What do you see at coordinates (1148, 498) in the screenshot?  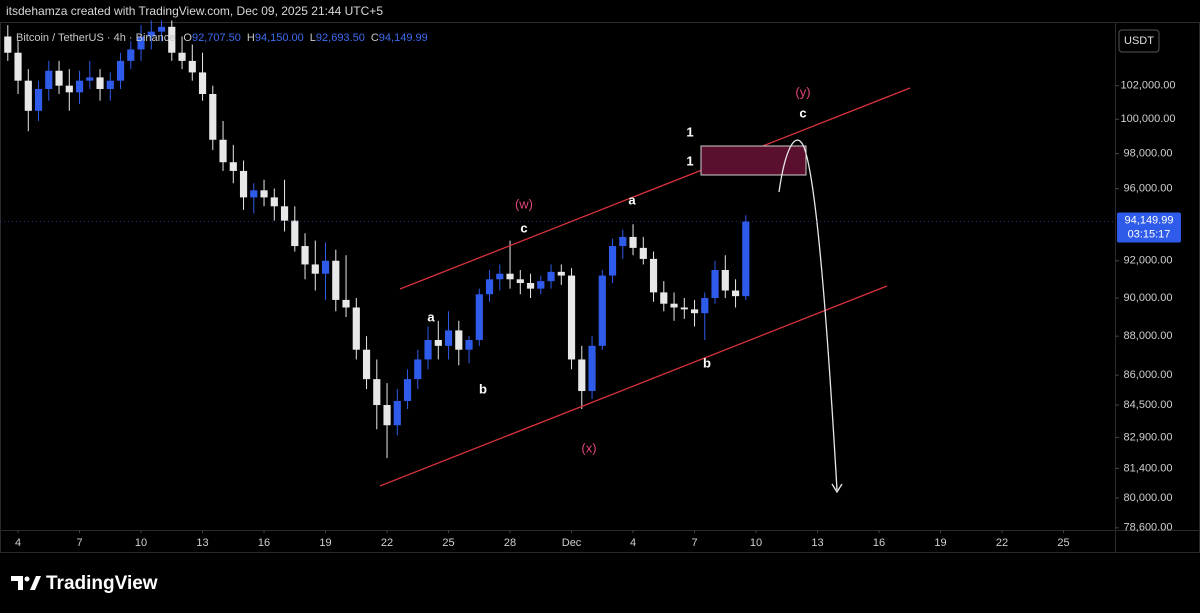 I see `y-tick-label: 80,000.00` at bounding box center [1148, 498].